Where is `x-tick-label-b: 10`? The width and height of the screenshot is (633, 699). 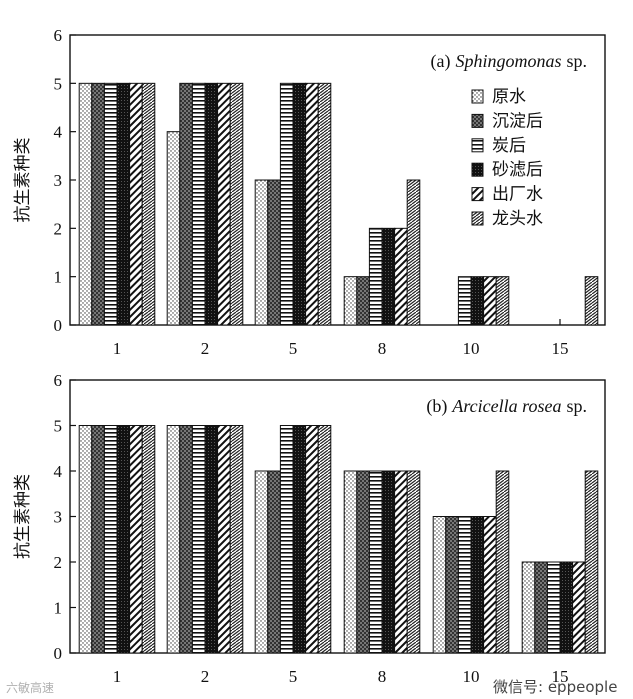
x-tick-label-b: 10 is located at coordinates (471, 676).